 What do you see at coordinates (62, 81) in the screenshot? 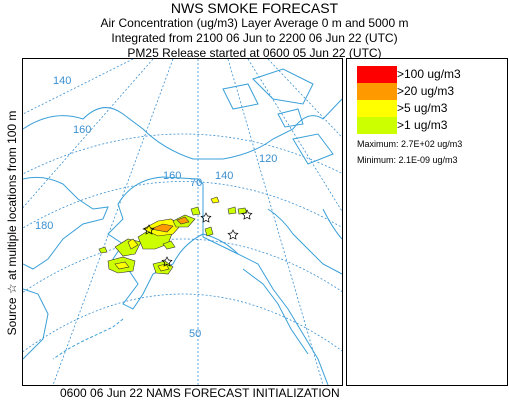
I see `grid-label-140w: 140` at bounding box center [62, 81].